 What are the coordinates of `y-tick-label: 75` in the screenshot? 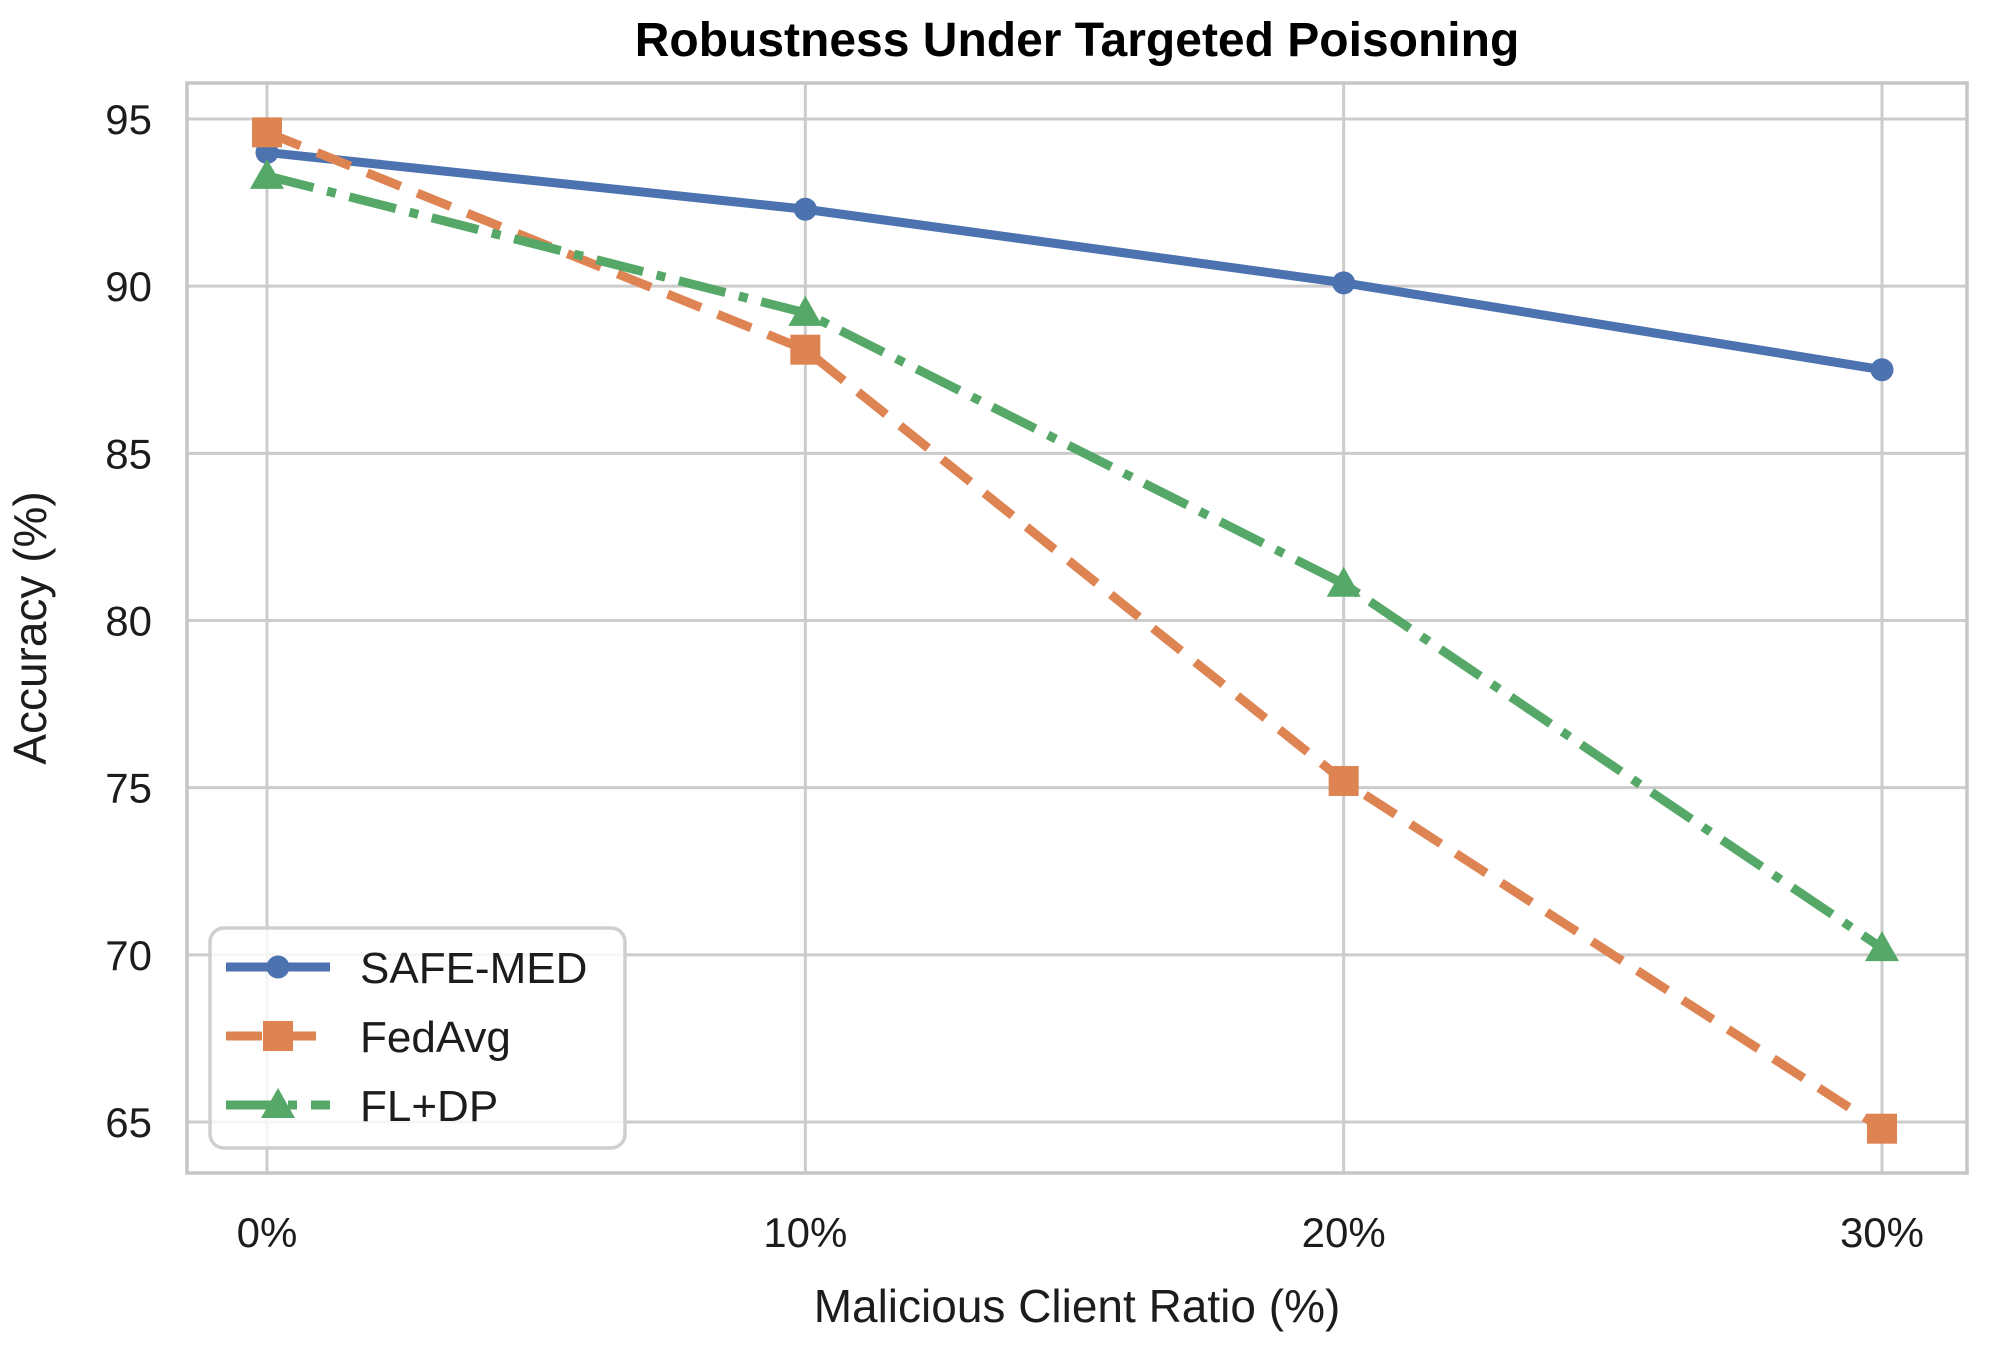 It's located at (128, 788).